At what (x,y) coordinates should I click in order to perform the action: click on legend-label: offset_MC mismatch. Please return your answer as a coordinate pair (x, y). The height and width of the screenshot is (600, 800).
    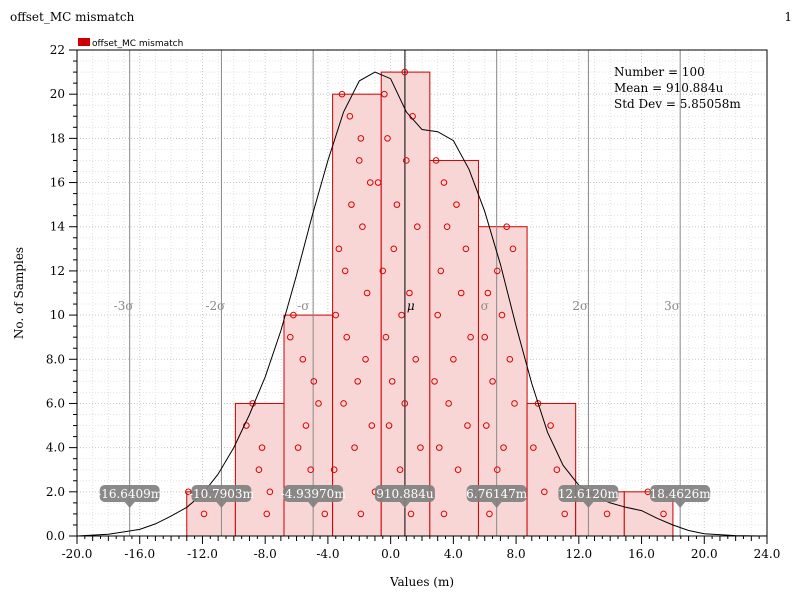
    Looking at the image, I should click on (137, 44).